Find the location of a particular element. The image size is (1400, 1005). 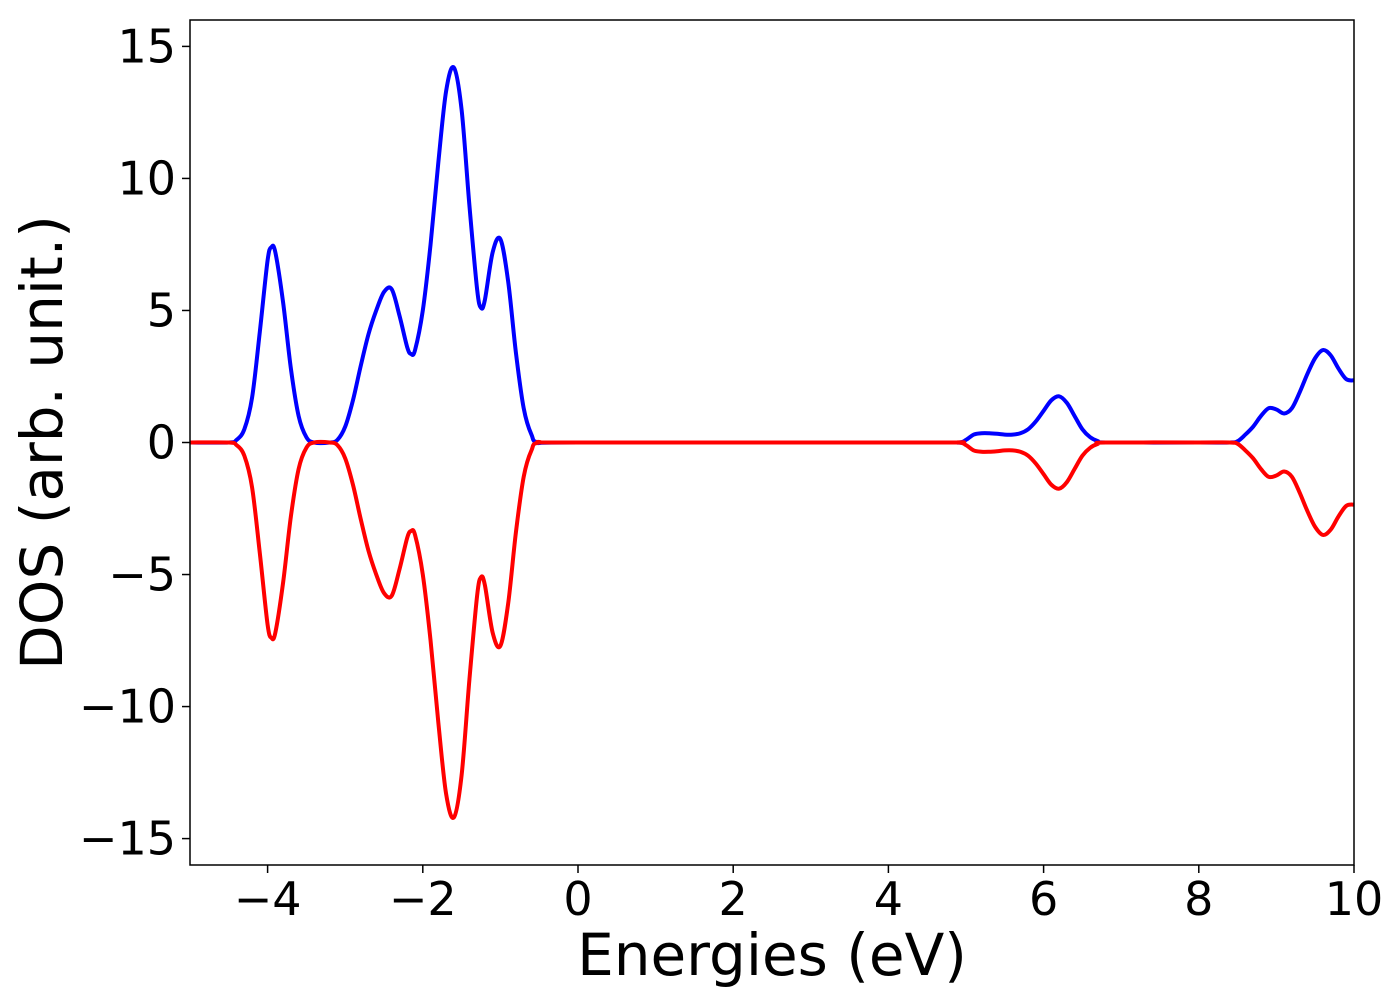

y-tick-label: 5 is located at coordinates (161, 310).